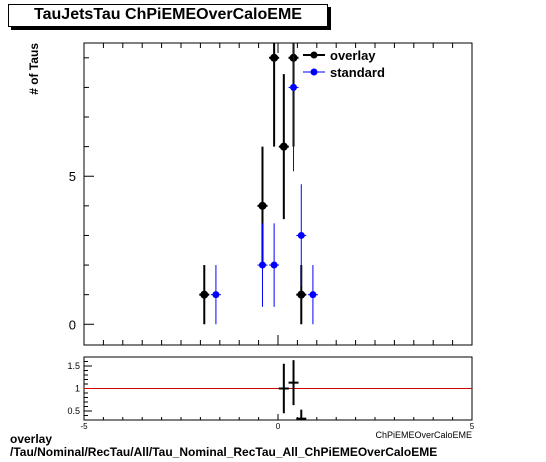 This screenshot has width=546, height=462. What do you see at coordinates (31, 439) in the screenshot?
I see `footer-line-1: overlay` at bounding box center [31, 439].